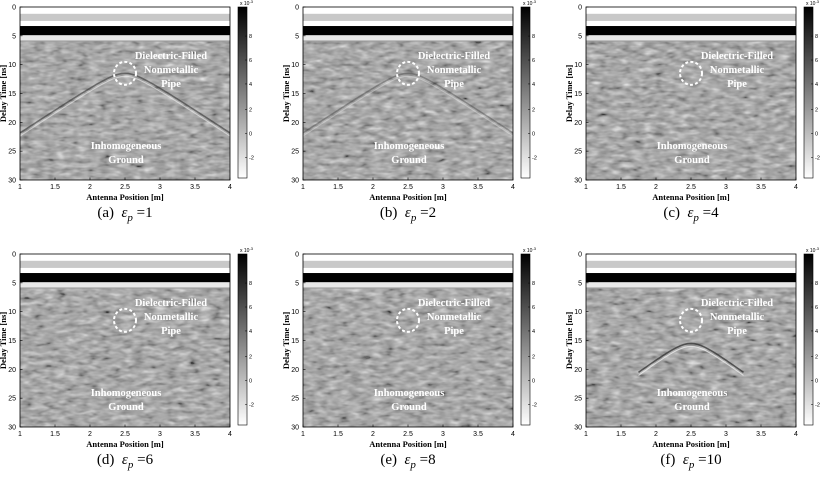 The image size is (827, 478). Describe the element at coordinates (125, 434) in the screenshot. I see `x-tick-label: 2.5` at that location.